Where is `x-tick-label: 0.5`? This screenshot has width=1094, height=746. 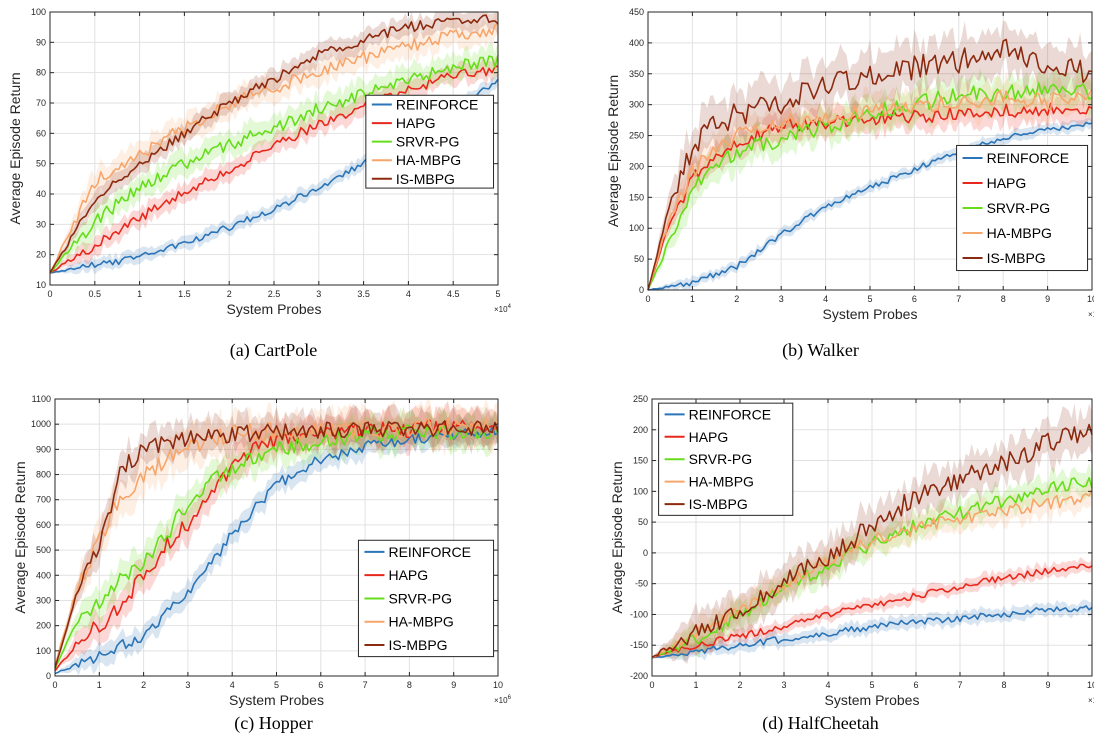 x-tick-label: 0.5 is located at coordinates (95, 294).